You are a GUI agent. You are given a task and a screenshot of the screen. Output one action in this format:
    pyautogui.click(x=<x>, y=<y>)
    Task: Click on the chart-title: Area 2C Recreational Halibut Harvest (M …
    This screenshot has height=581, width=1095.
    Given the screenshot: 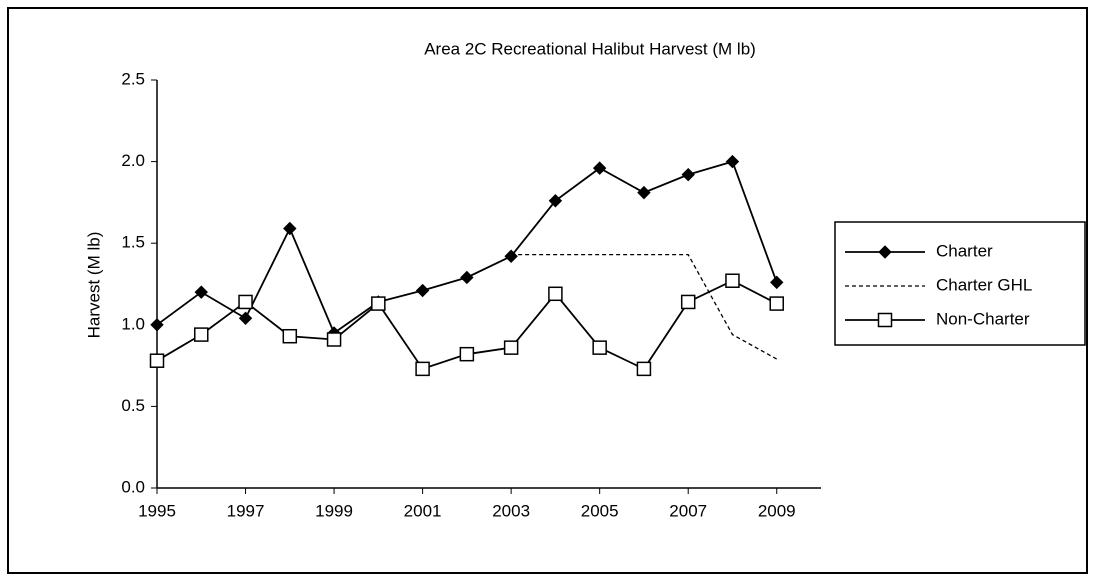 What is the action you would take?
    pyautogui.click(x=590, y=48)
    